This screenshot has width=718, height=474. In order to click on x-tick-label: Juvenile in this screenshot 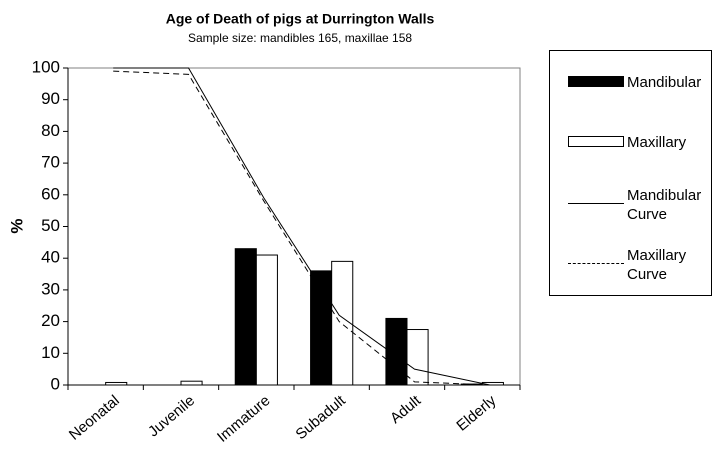, I will do `click(171, 416)`.